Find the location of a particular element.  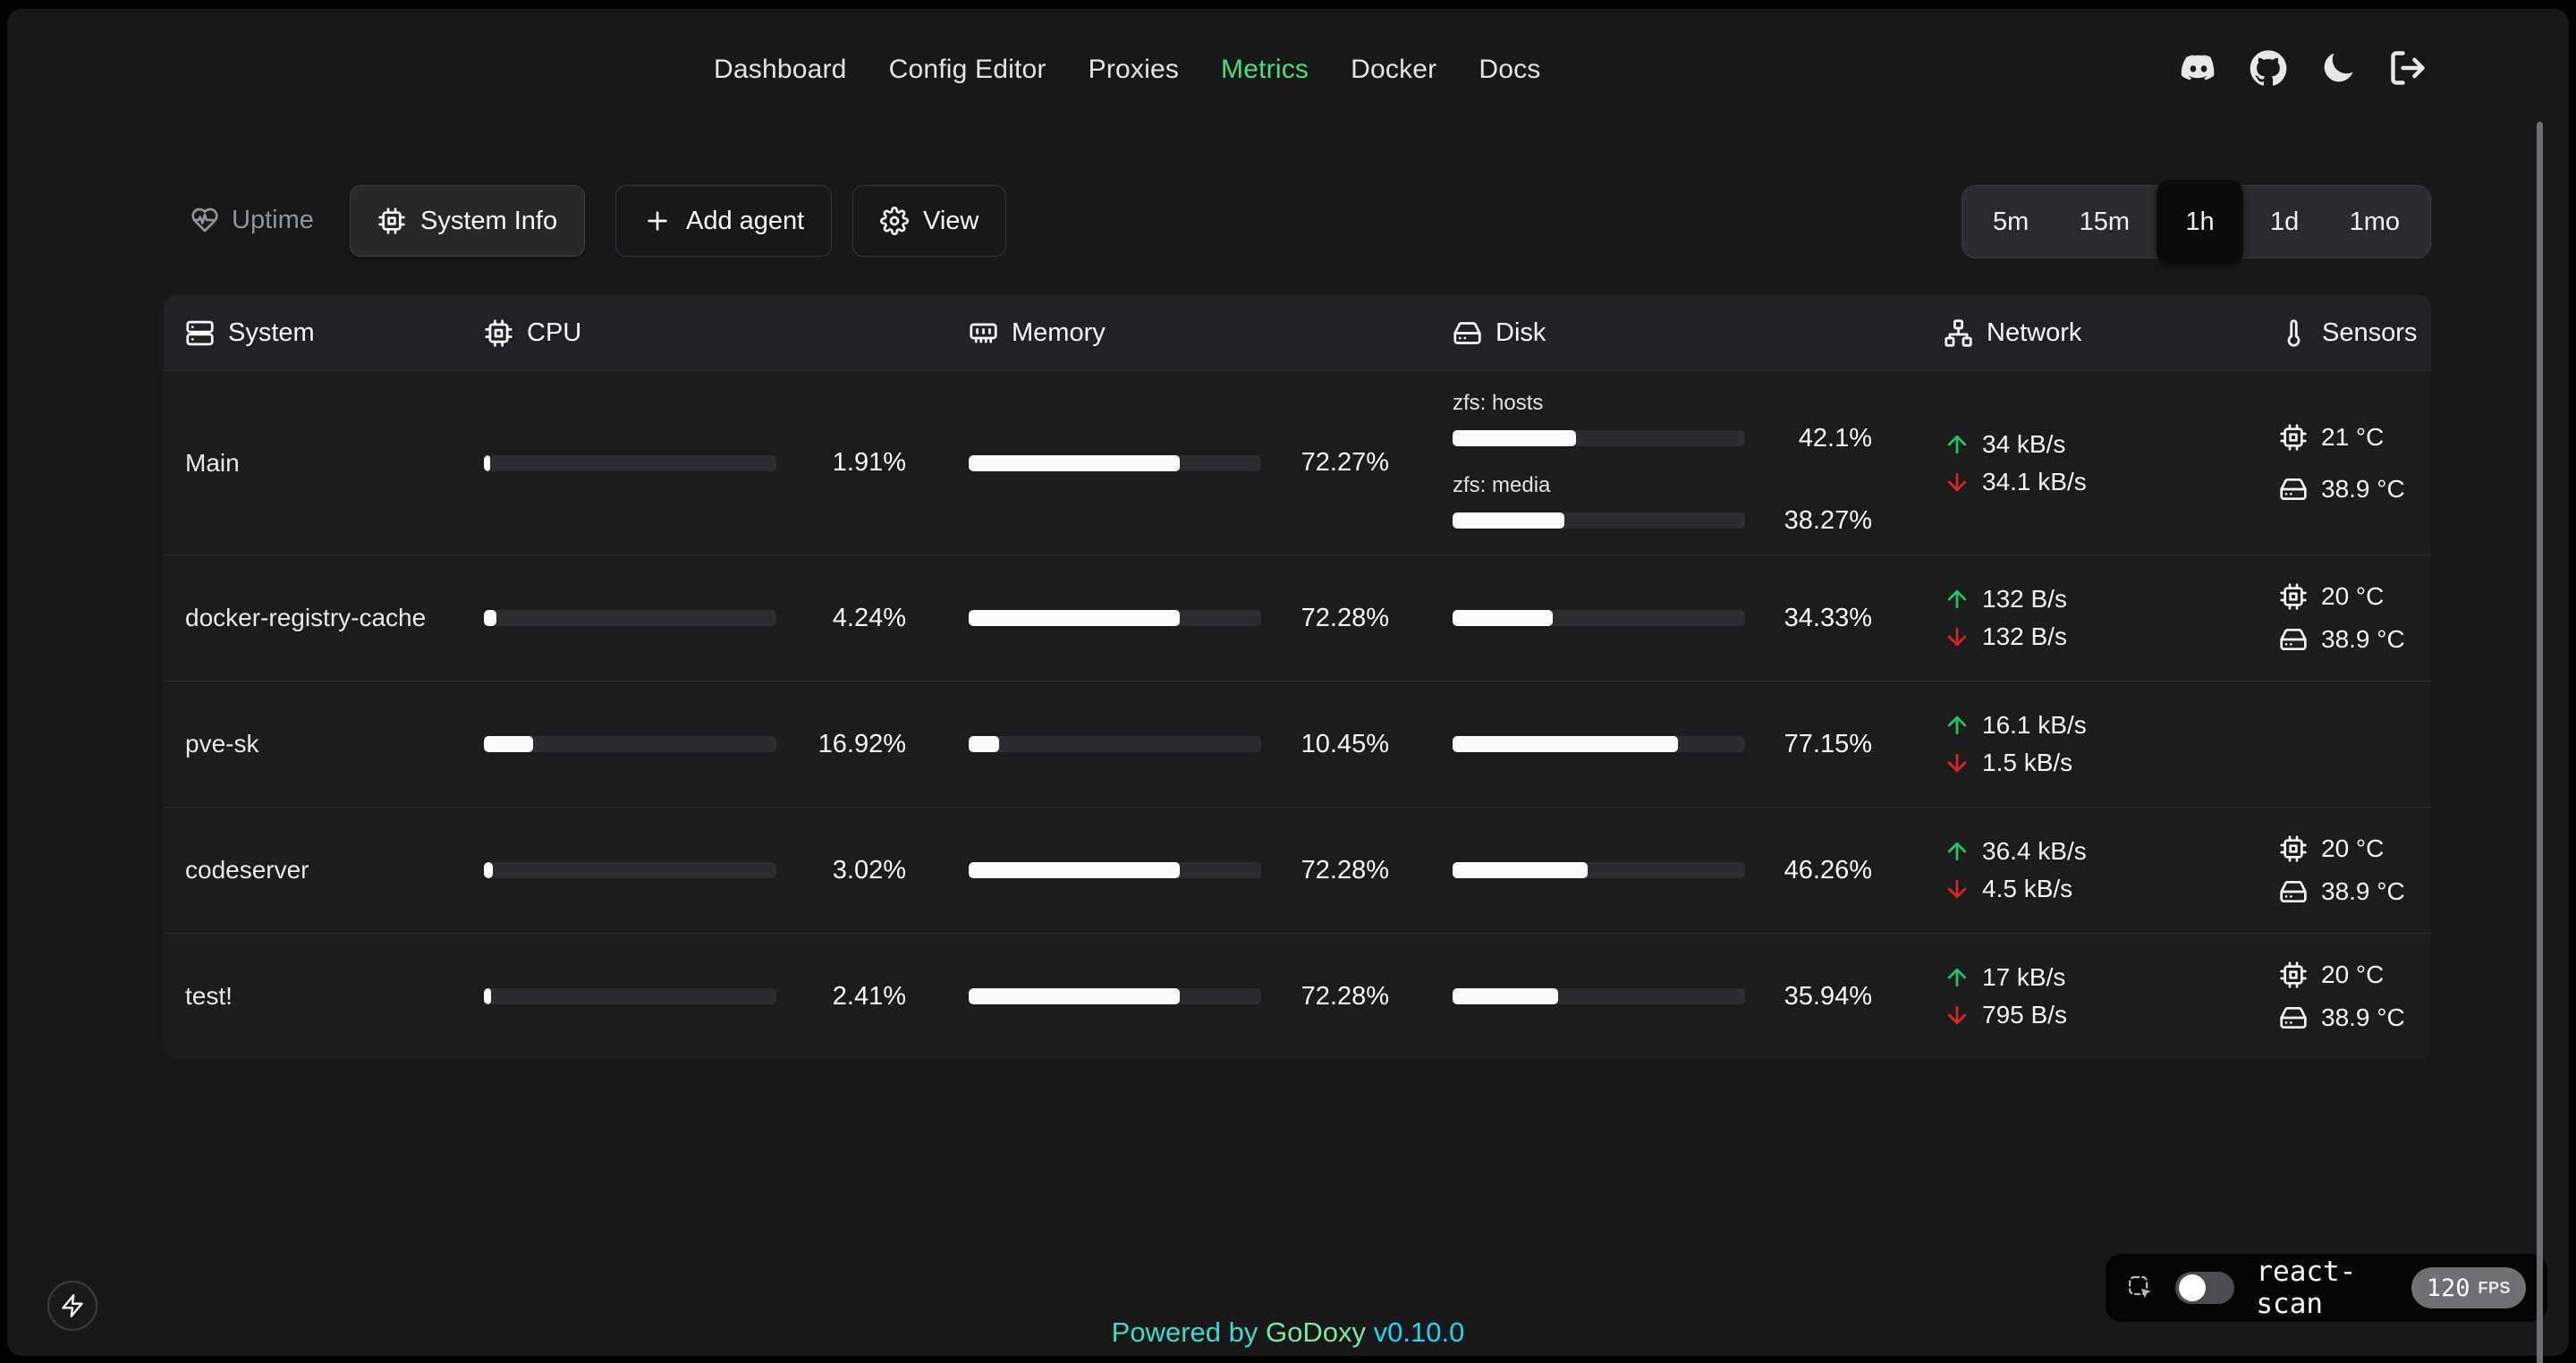

view-button: View is located at coordinates (929, 221).